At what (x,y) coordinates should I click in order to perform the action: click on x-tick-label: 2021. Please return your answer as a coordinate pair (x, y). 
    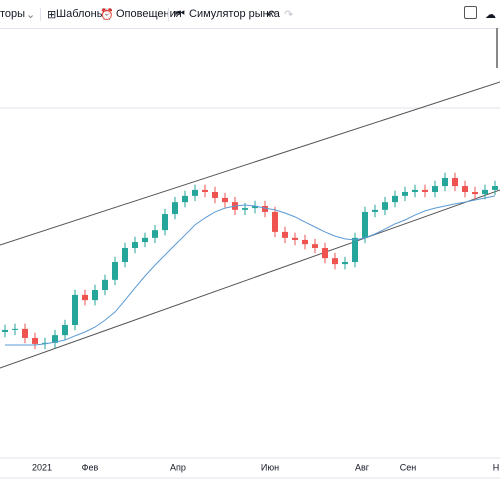
    Looking at the image, I should click on (42, 467).